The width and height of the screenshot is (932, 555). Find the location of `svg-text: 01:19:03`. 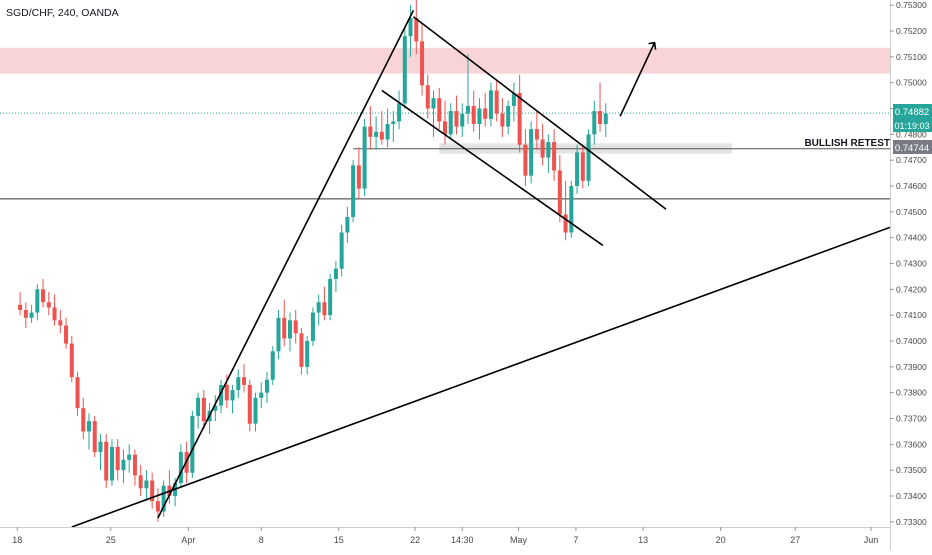

svg-text: 01:19:03 is located at coordinates (911, 126).